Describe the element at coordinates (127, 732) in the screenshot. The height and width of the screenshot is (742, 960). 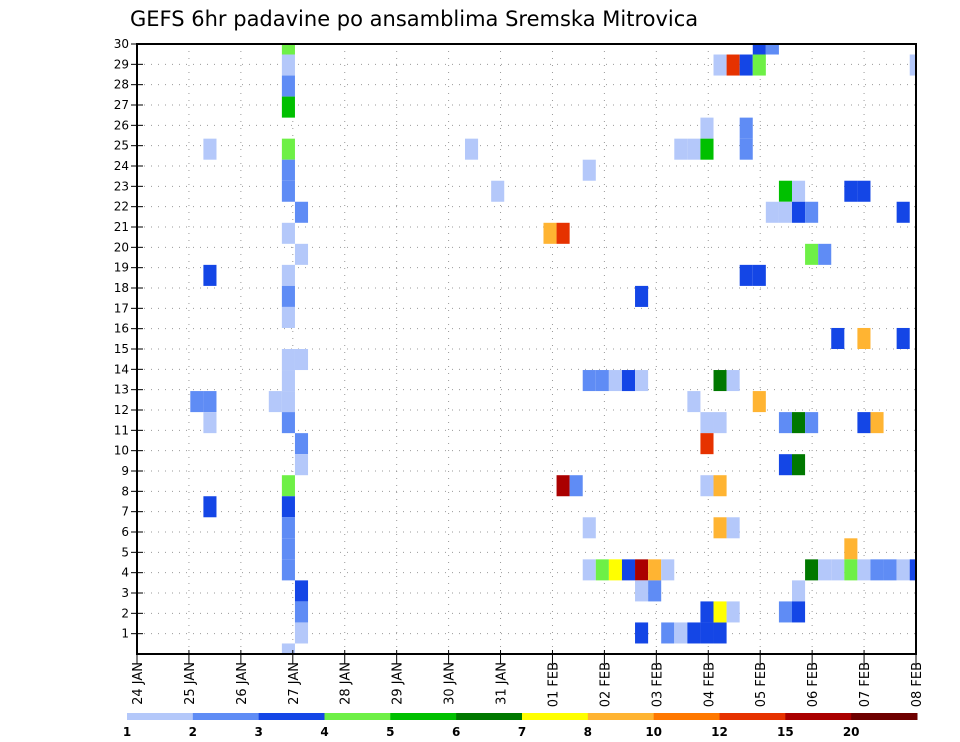
I see `legend-label: 1` at that location.